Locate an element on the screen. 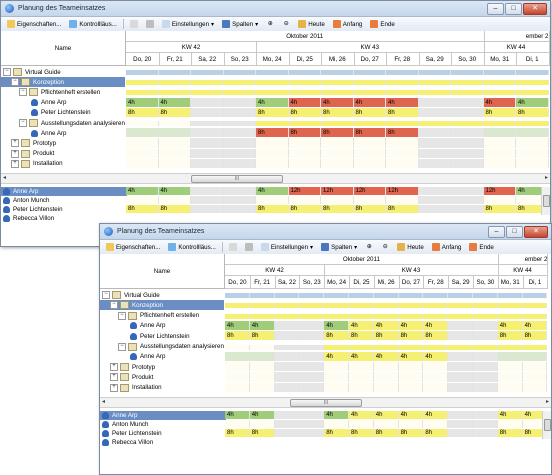  today-button: Heute is located at coordinates (410, 247).